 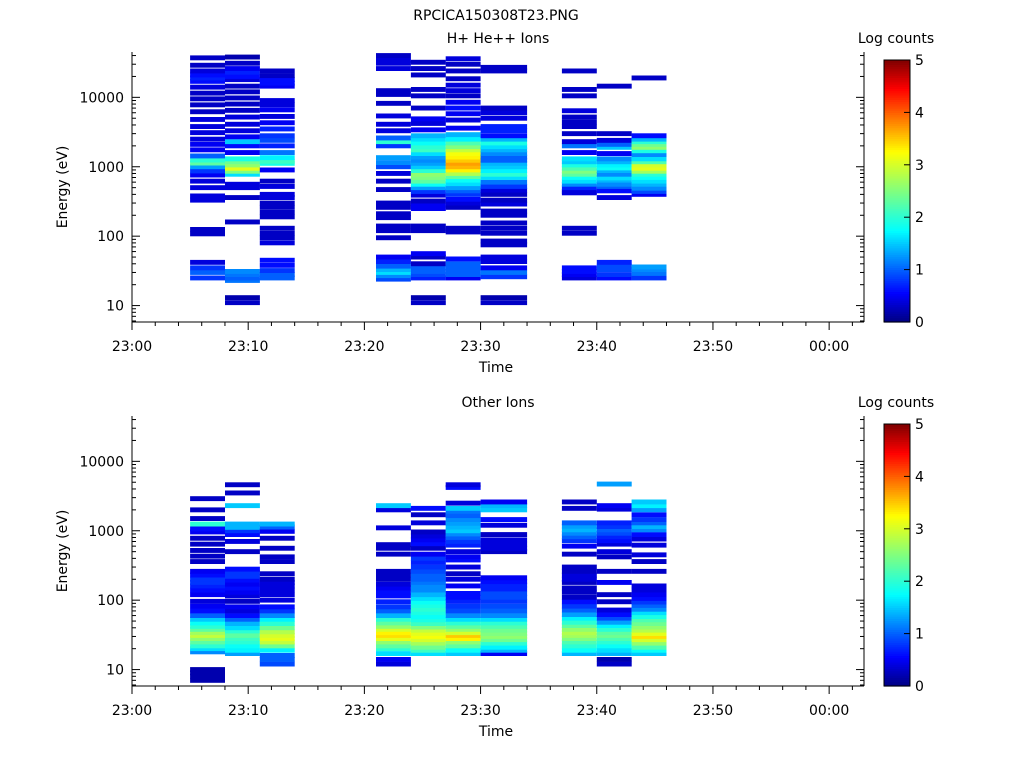 What do you see at coordinates (106, 168) in the screenshot?
I see `y-tick-label: 1000` at bounding box center [106, 168].